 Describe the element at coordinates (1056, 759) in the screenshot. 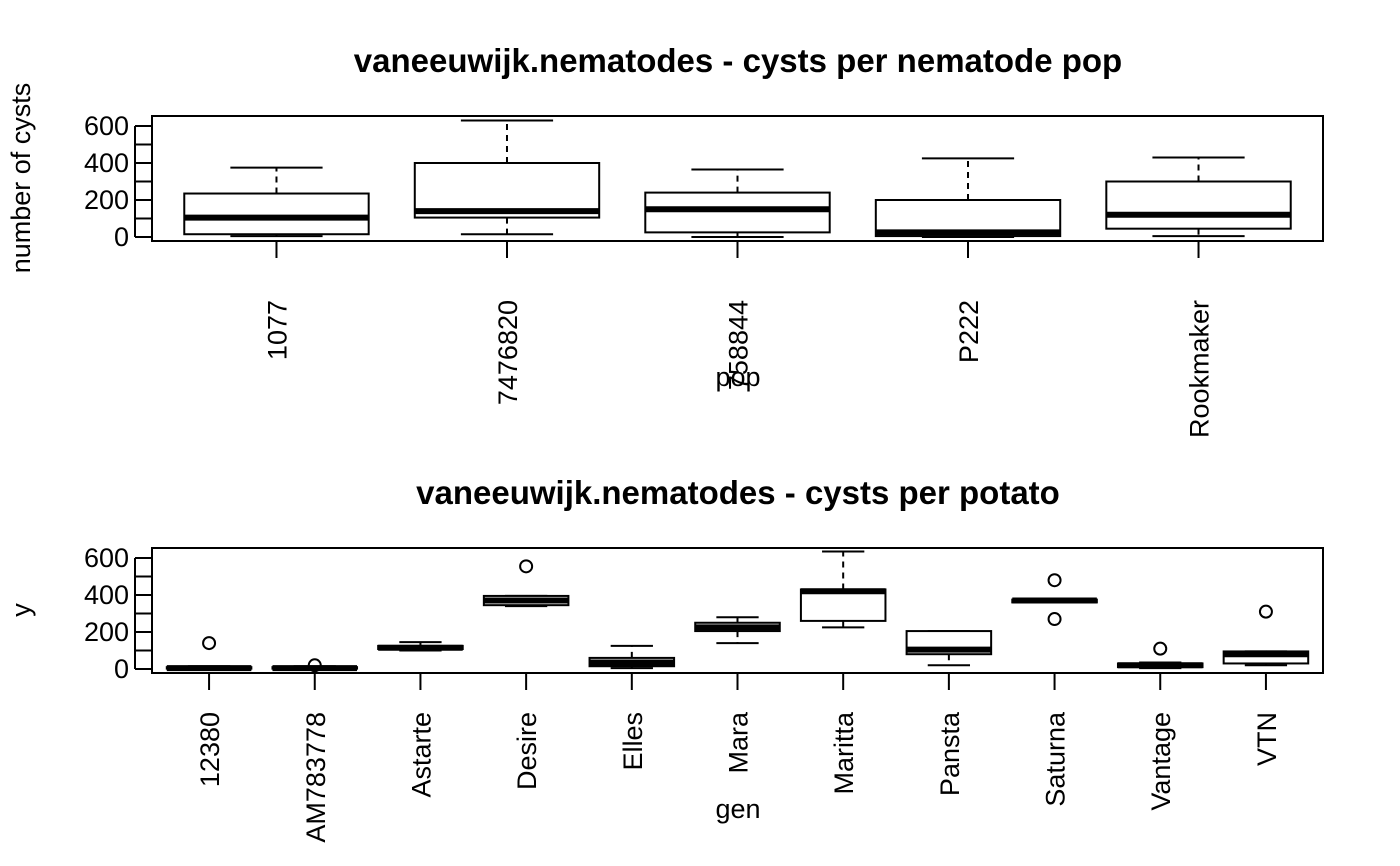

I see `x-tick-label: Saturna` at that location.